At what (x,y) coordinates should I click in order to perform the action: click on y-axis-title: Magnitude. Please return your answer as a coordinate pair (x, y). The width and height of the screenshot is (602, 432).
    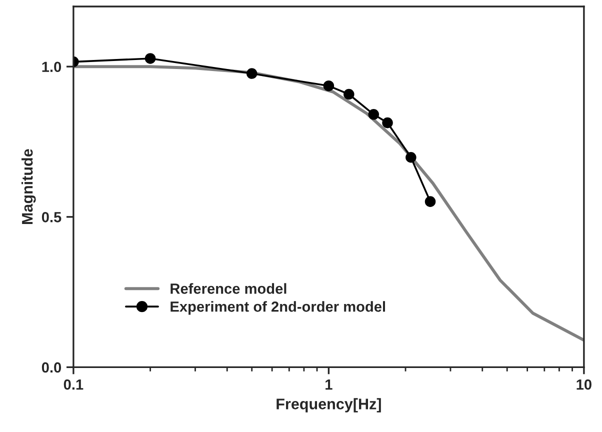
    Looking at the image, I should click on (29, 186).